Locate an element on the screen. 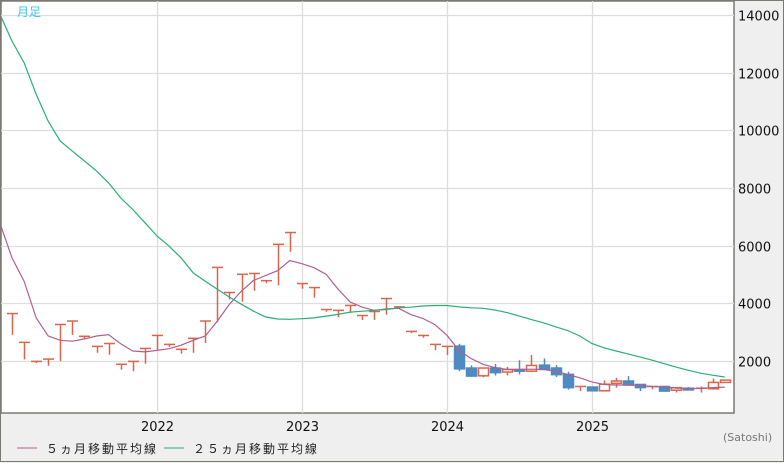 The image size is (784, 463). y-tick-label: 2000 is located at coordinates (754, 363).